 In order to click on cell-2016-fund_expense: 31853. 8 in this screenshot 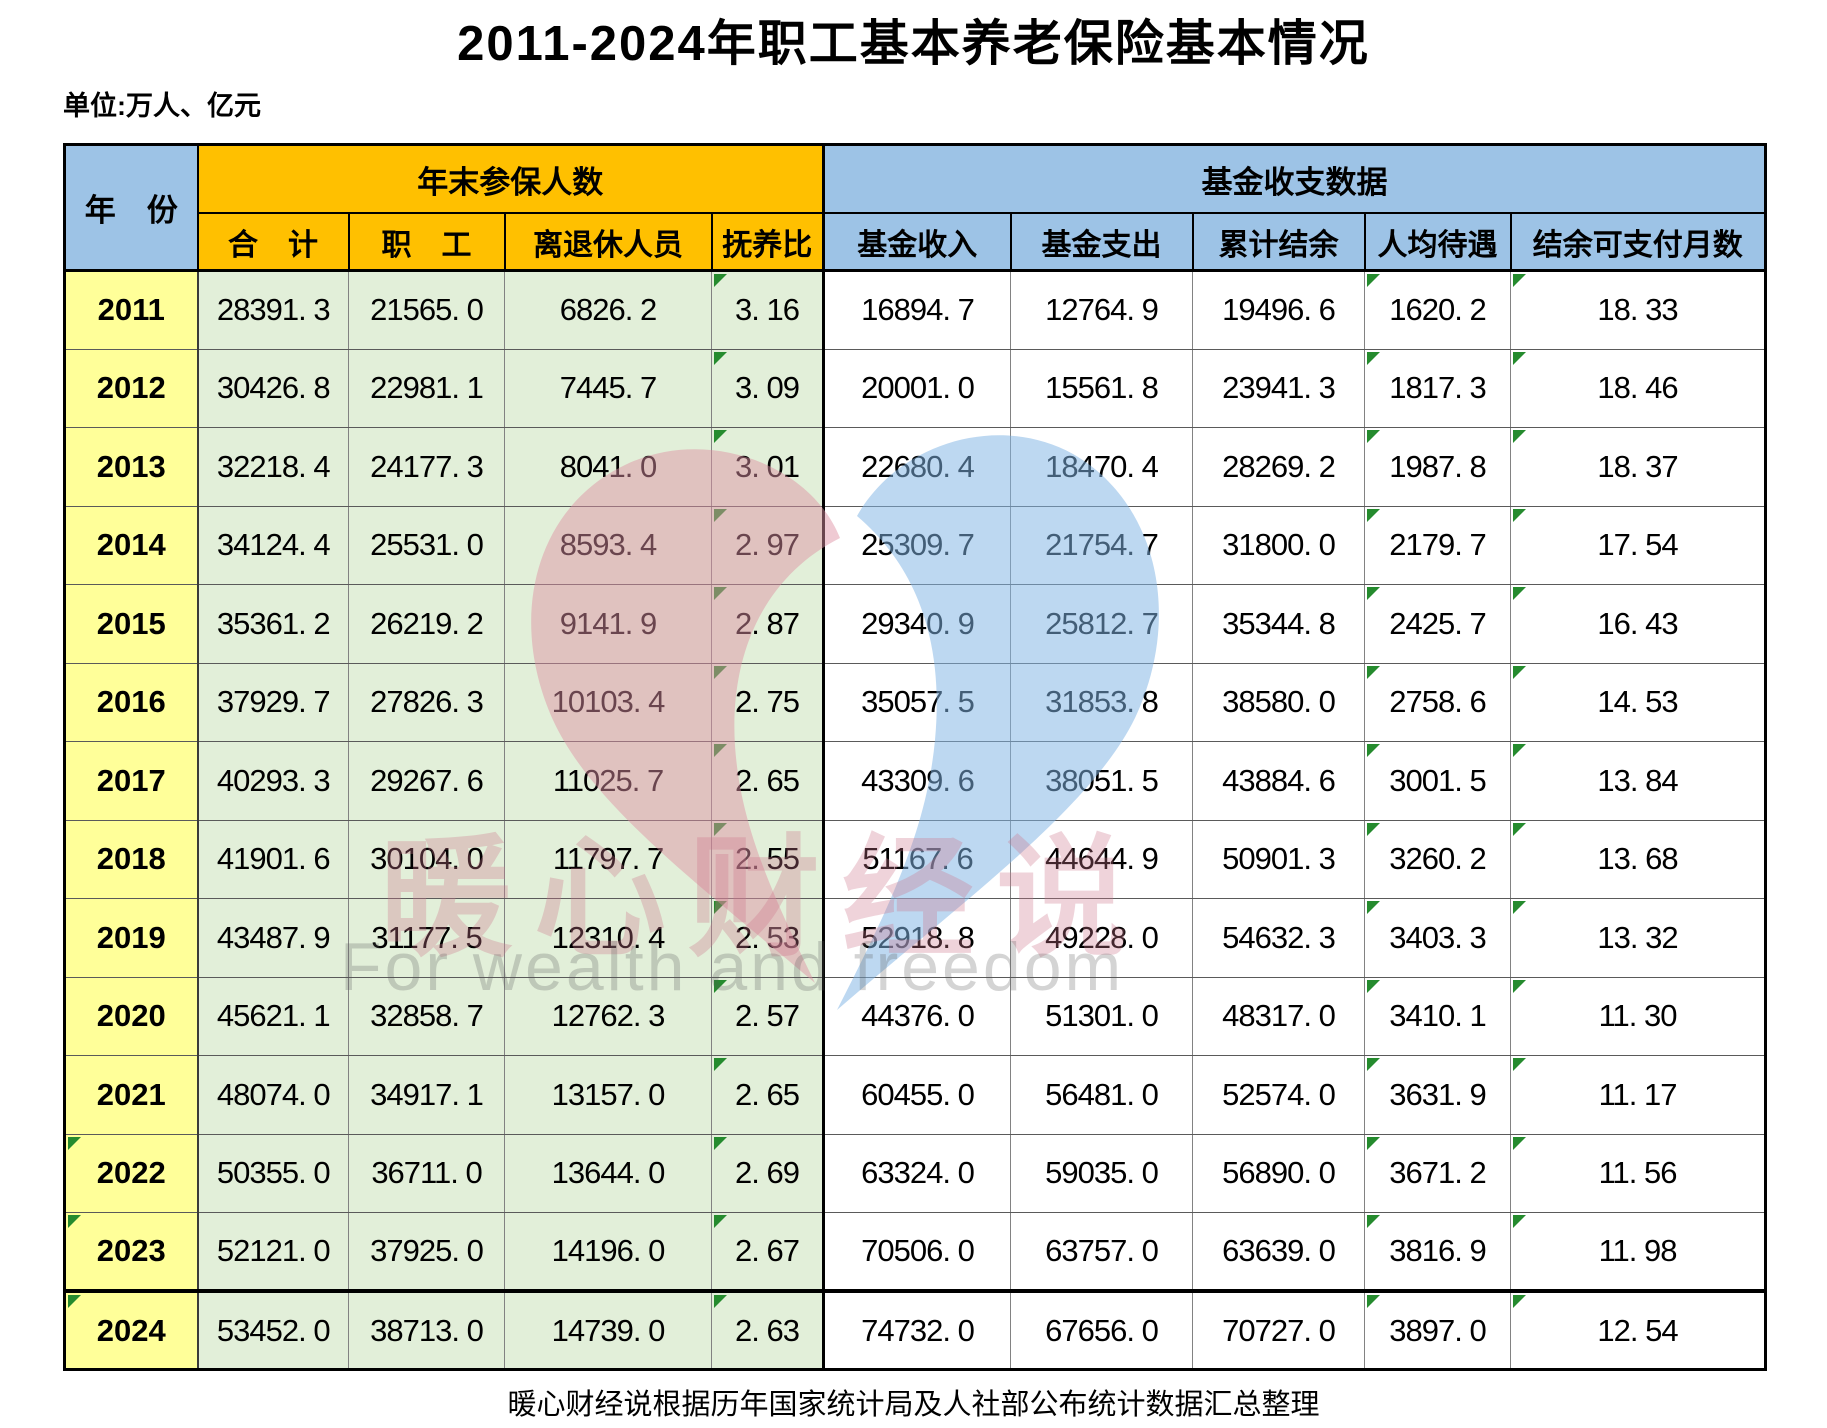, I will do `click(1101, 702)`.